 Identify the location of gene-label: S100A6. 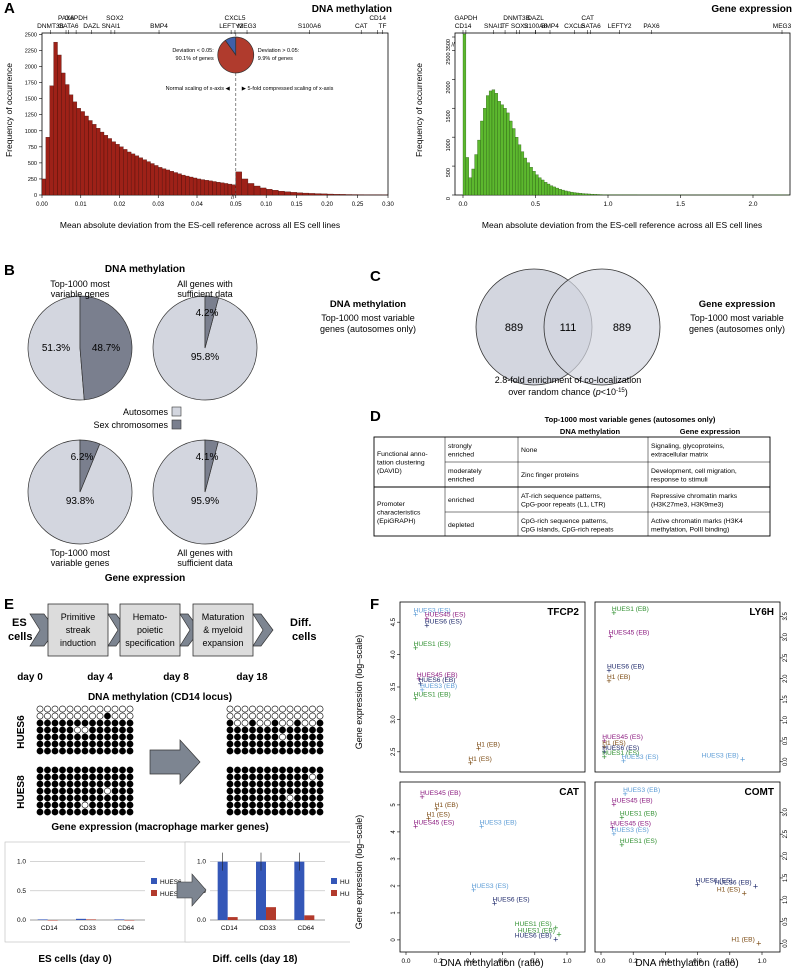
(536, 26).